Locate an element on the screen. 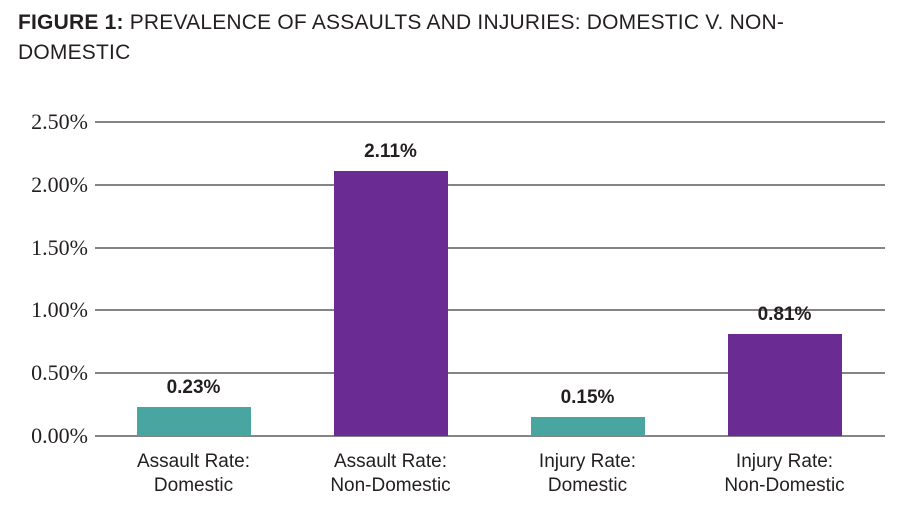 This screenshot has height=526, width=917. y-tick-label: 1.50% is located at coordinates (59, 247).